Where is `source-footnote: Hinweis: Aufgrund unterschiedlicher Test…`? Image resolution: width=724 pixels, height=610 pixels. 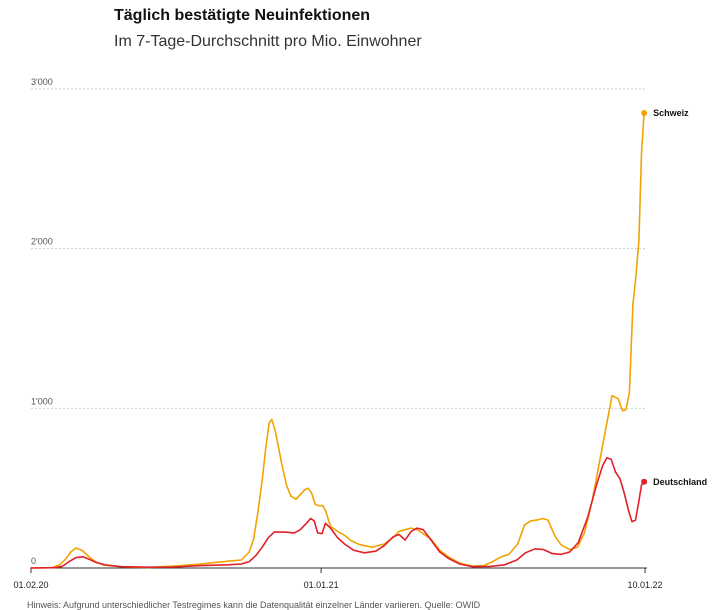
source-footnote: Hinweis: Aufgrund unterschiedlicher Test… is located at coordinates (254, 605).